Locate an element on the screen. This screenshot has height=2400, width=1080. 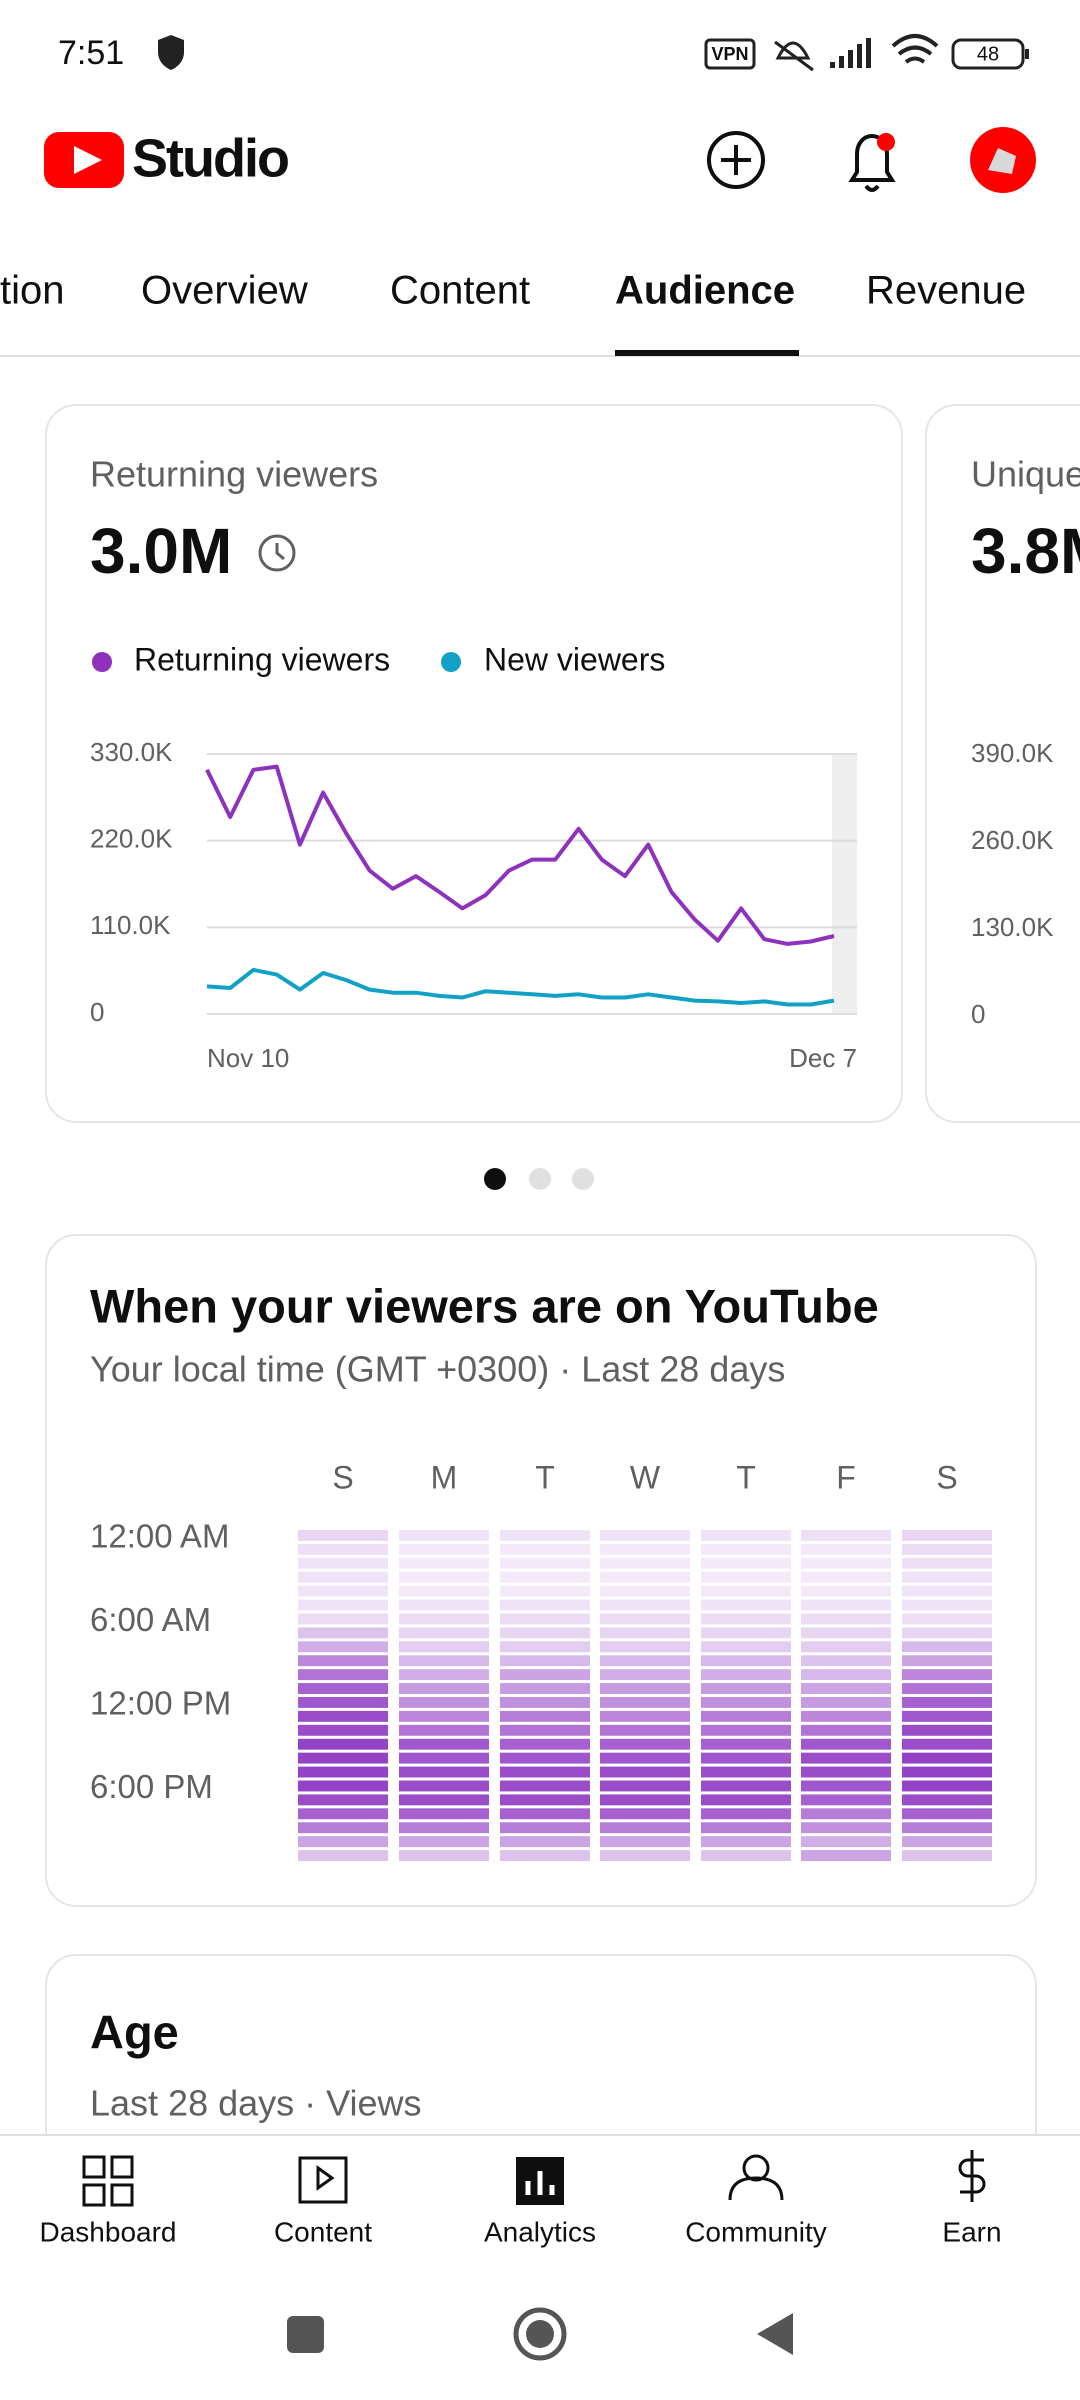
y-tick-label: 110.0K is located at coordinates (130, 925).